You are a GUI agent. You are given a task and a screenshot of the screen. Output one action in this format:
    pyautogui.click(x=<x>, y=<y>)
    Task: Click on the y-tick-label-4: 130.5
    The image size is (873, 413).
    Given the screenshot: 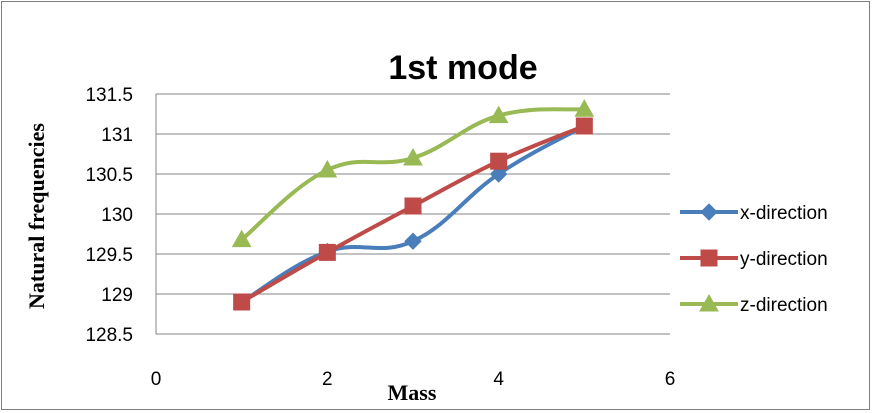 What is the action you would take?
    pyautogui.click(x=109, y=175)
    